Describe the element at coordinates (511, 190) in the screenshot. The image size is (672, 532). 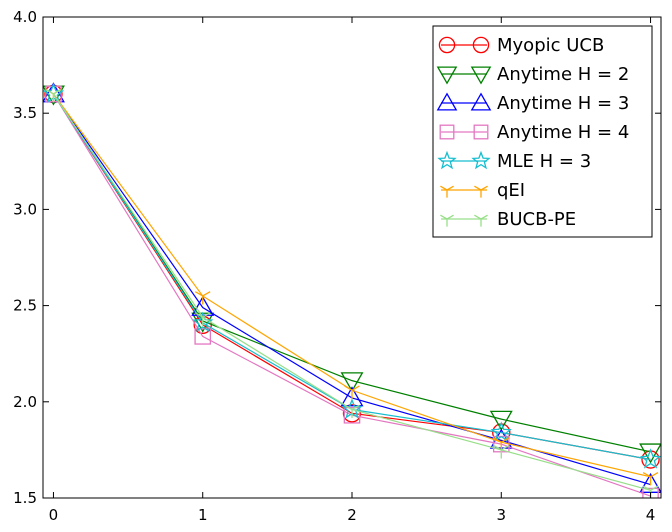
I see `legend-label: qEI` at that location.